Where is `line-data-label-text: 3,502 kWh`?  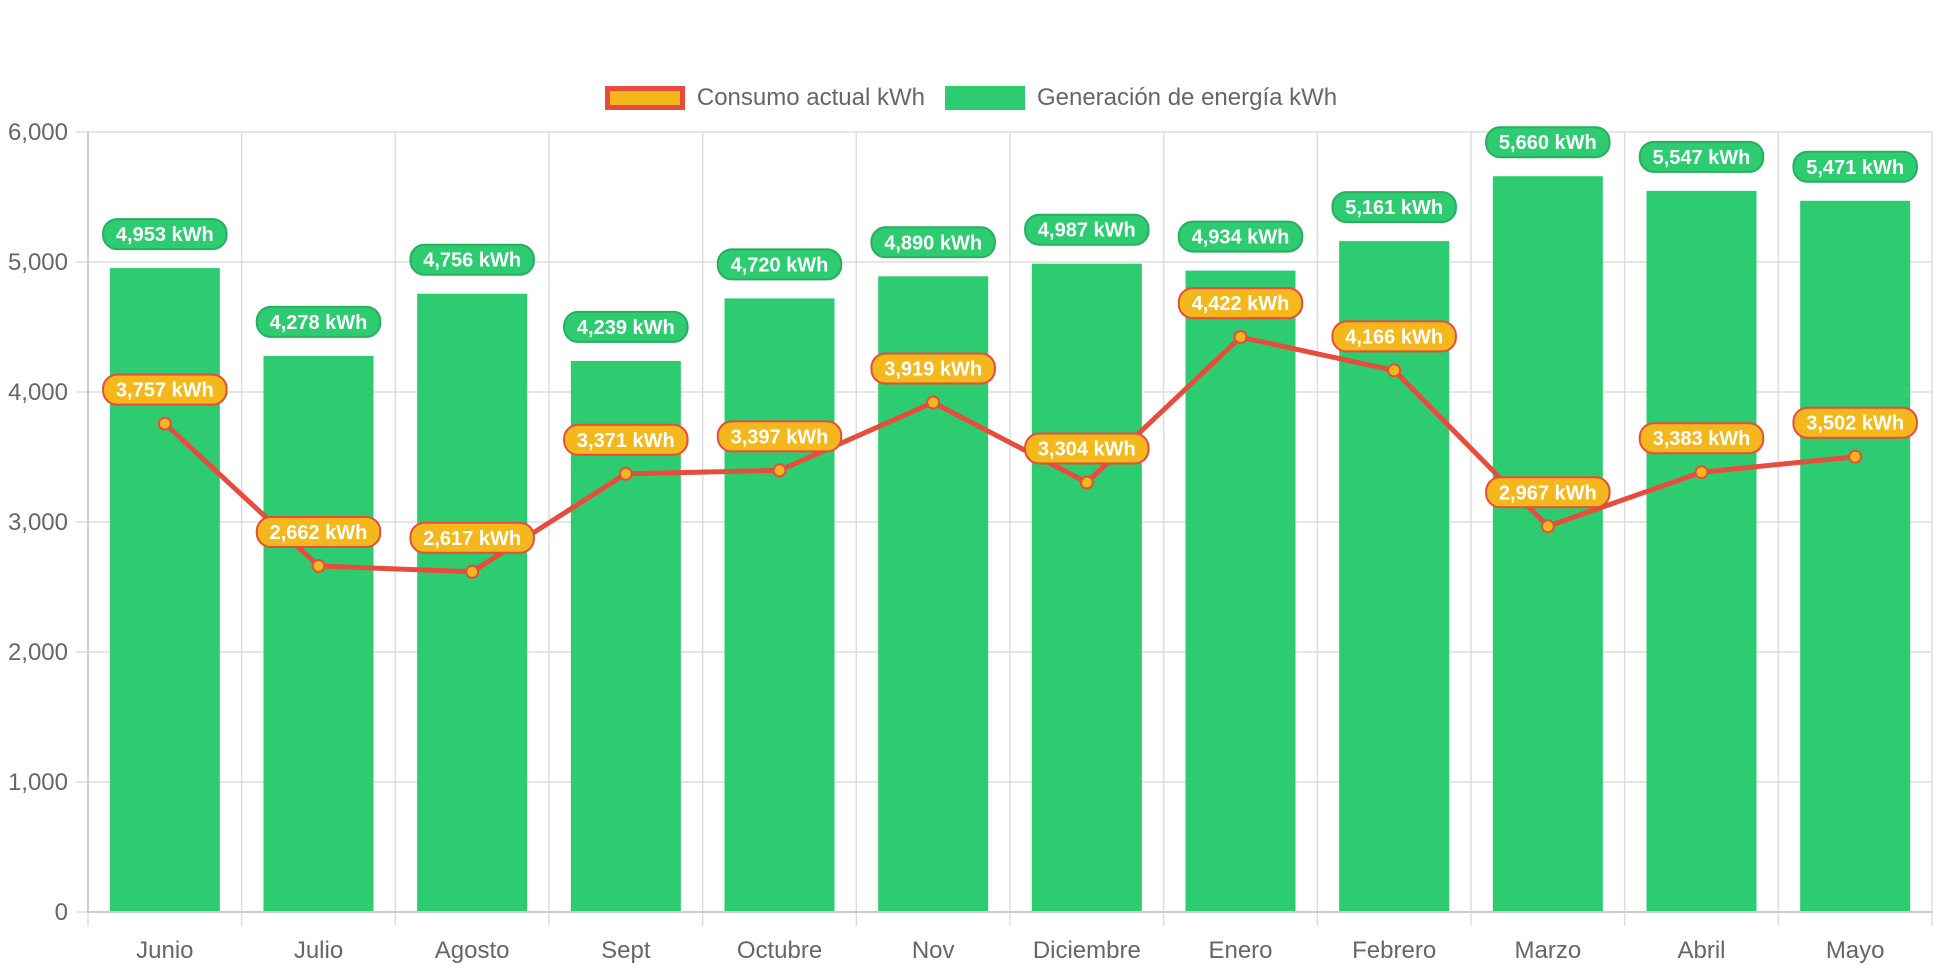 line-data-label-text: 3,502 kWh is located at coordinates (1855, 424).